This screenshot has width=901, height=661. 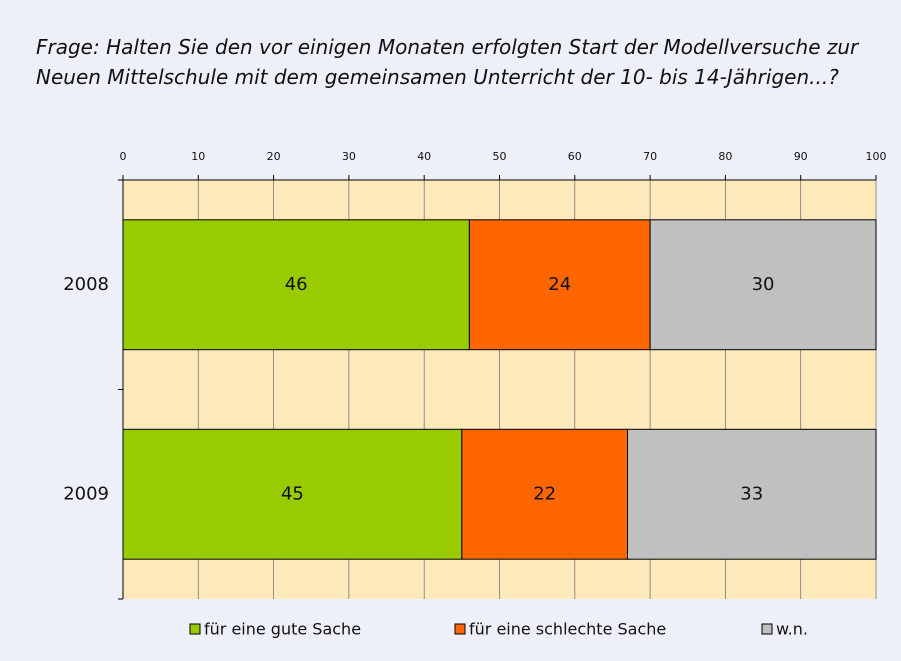 I want to click on value-label: 33, so click(x=751, y=493).